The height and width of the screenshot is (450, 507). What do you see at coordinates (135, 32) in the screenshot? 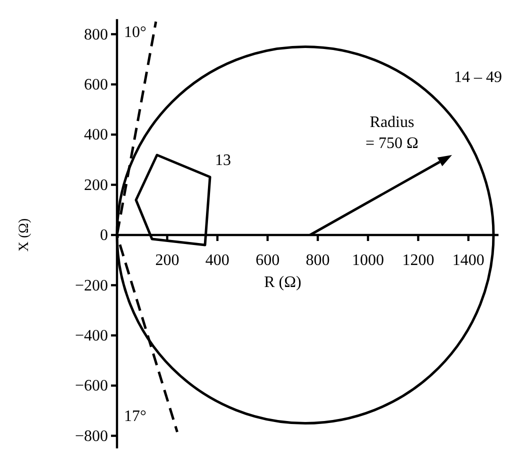
I see `annotation: 10°` at bounding box center [135, 32].